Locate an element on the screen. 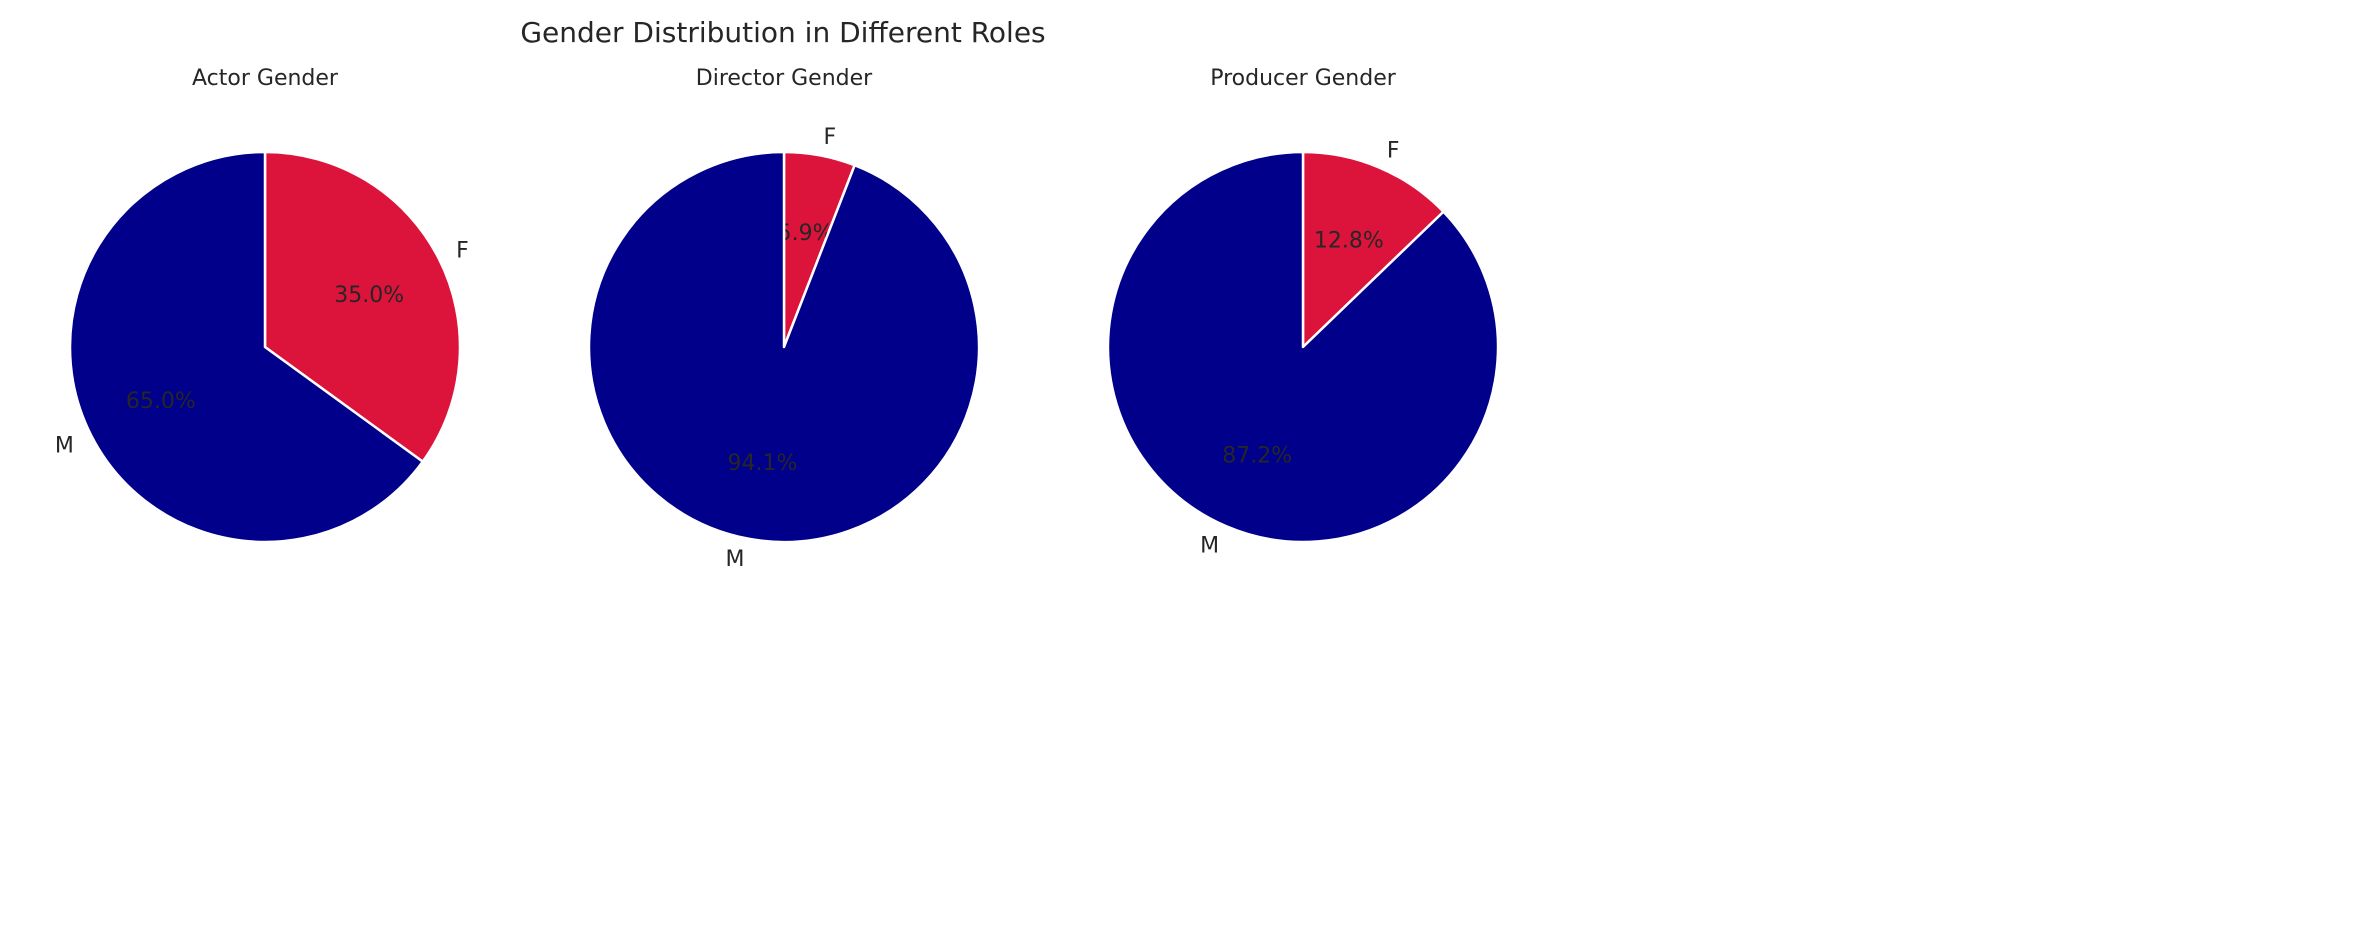  pie-chart-actor: 35.0% F 65.0% M Actor Gender is located at coordinates (262, 305).